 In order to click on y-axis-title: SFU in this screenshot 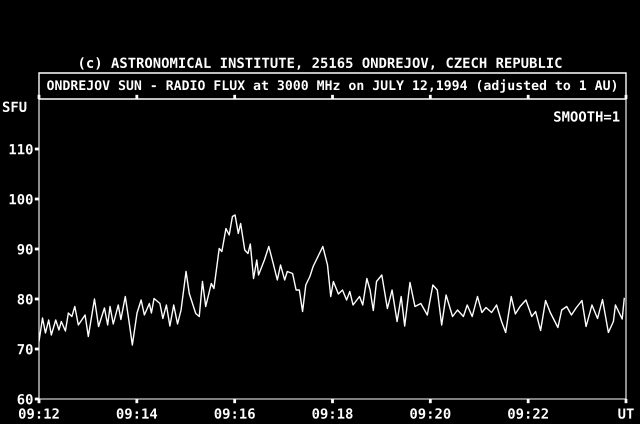, I will do `click(14, 107)`.